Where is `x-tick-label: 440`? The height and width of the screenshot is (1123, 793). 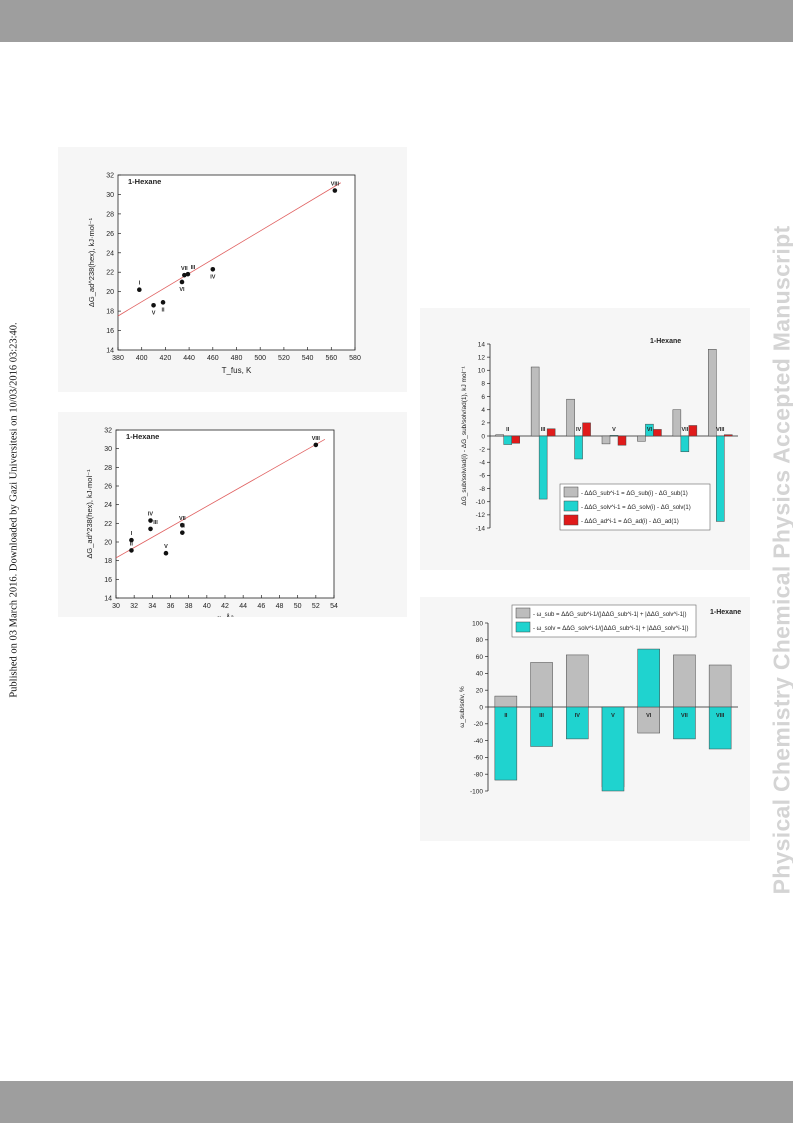
x-tick-label: 440 is located at coordinates (189, 358).